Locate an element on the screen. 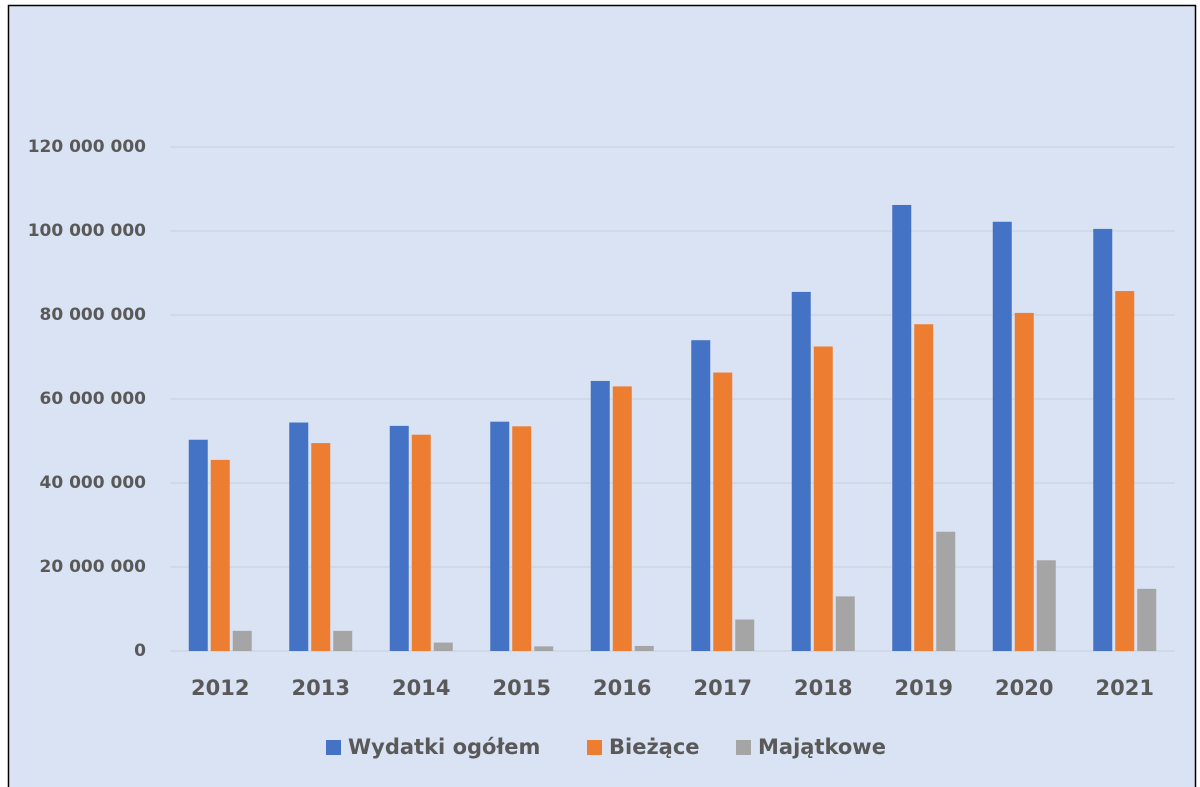  x-tick-label: 2018 is located at coordinates (823, 688).